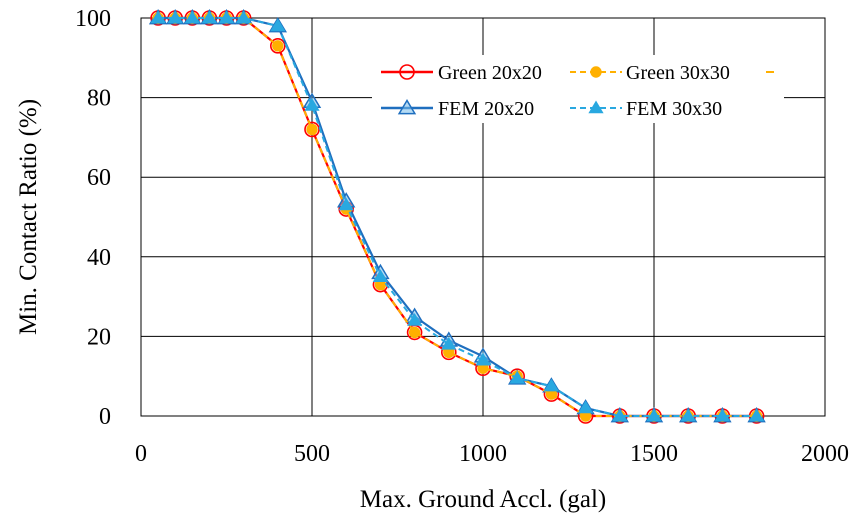 This screenshot has width=867, height=519. Describe the element at coordinates (99, 258) in the screenshot. I see `y-tick-label: 40` at that location.